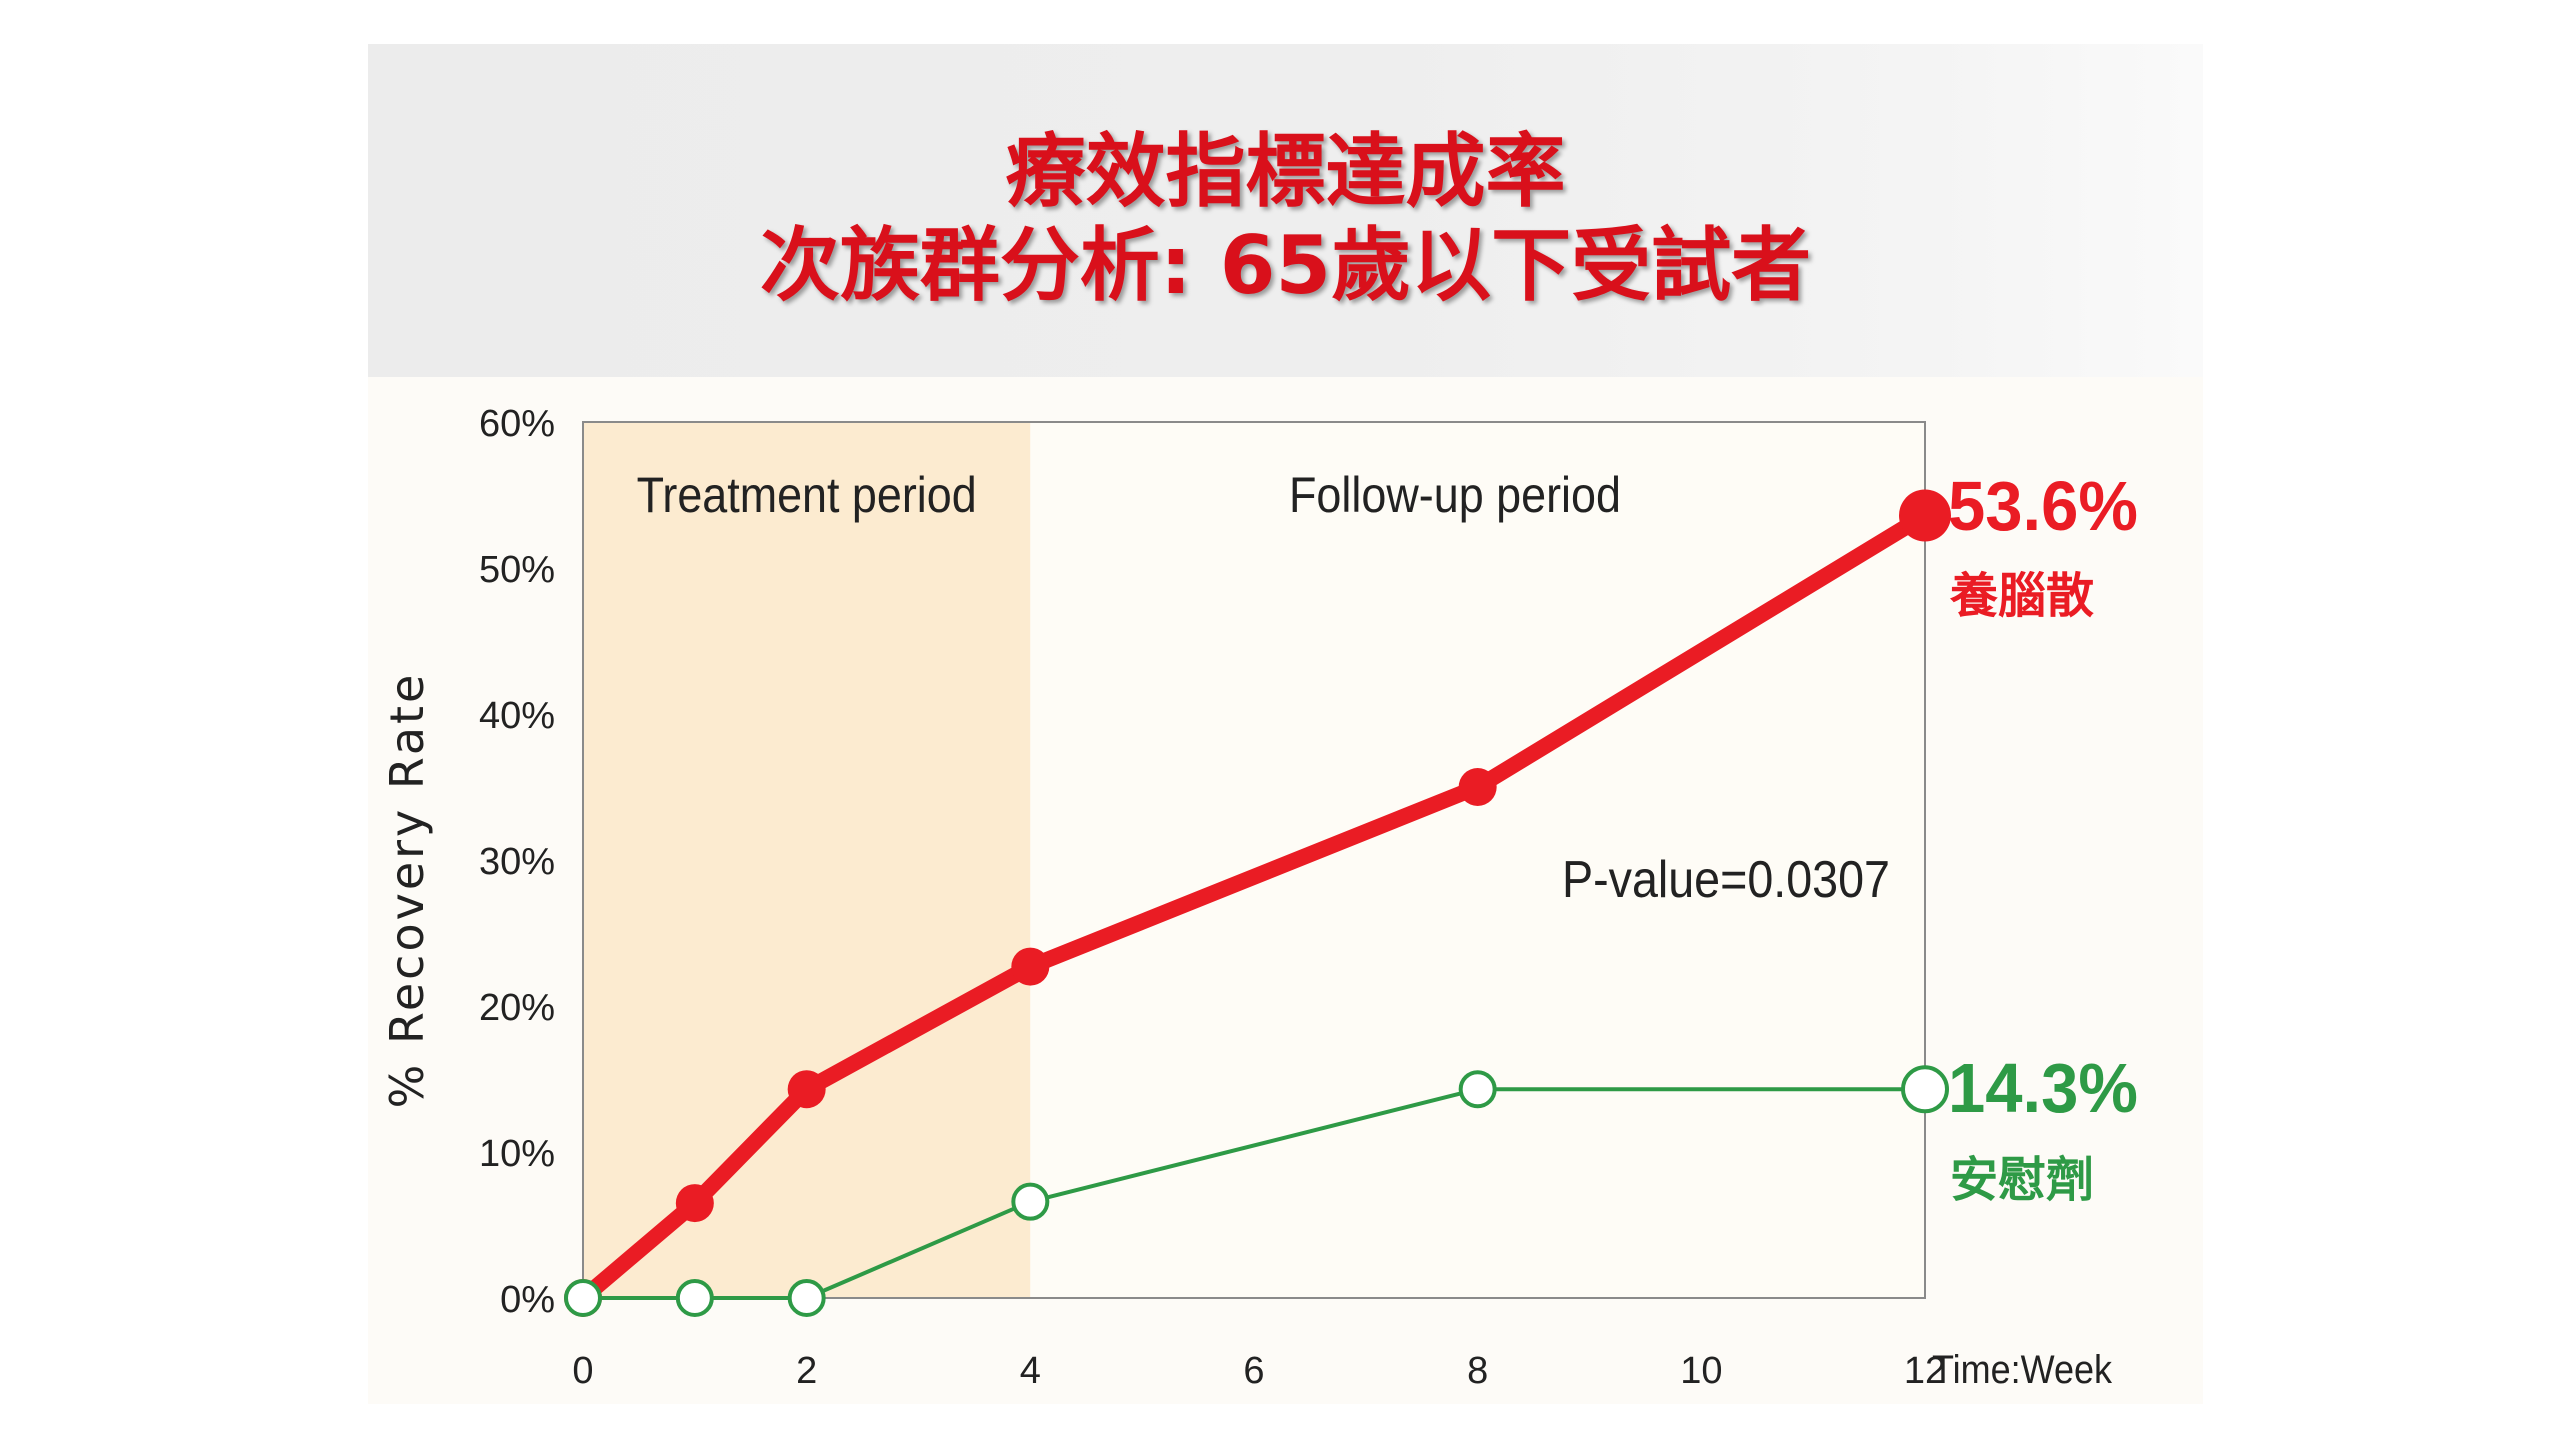 This screenshot has width=2560, height=1440. What do you see at coordinates (517, 716) in the screenshot?
I see `y-tick-label: 40%` at bounding box center [517, 716].